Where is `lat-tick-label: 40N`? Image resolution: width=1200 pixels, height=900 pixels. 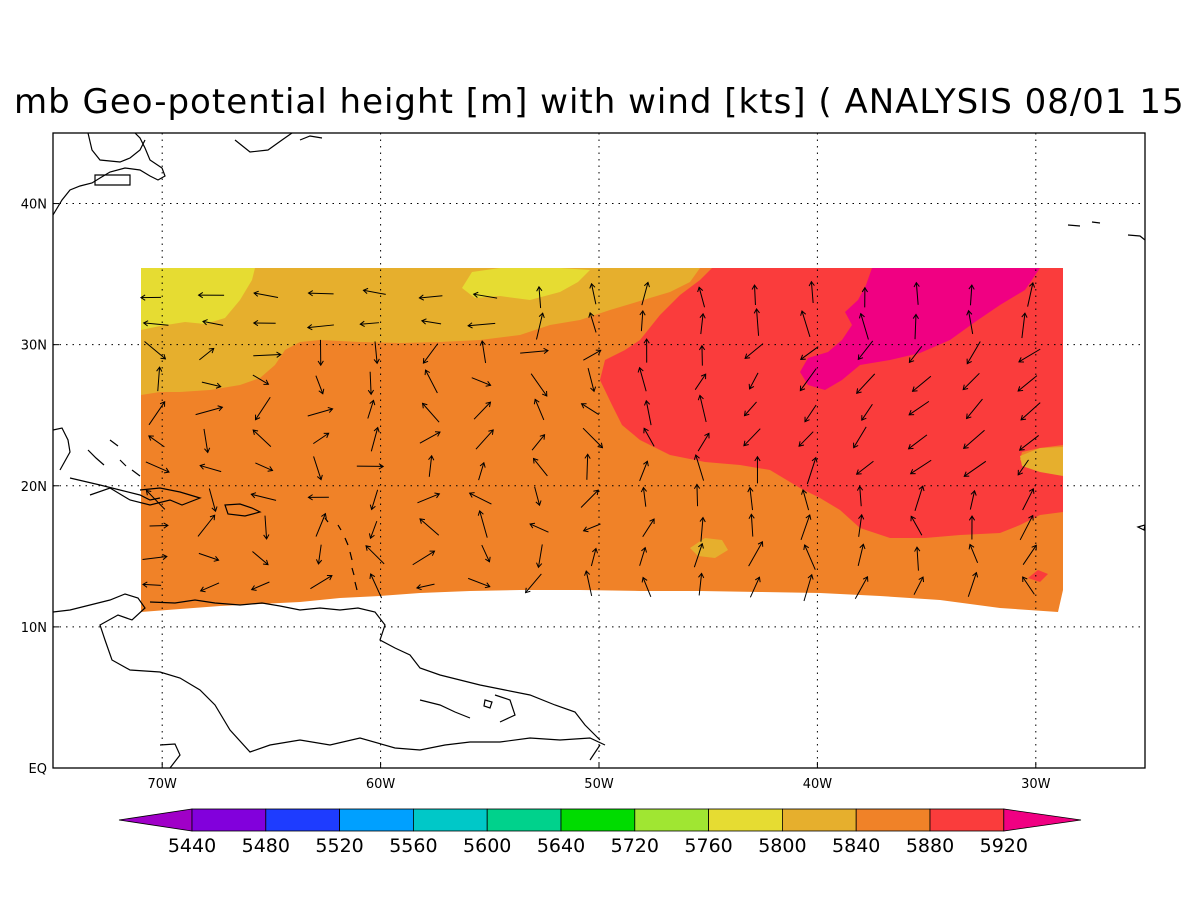 lat-tick-label: 40N is located at coordinates (34, 205).